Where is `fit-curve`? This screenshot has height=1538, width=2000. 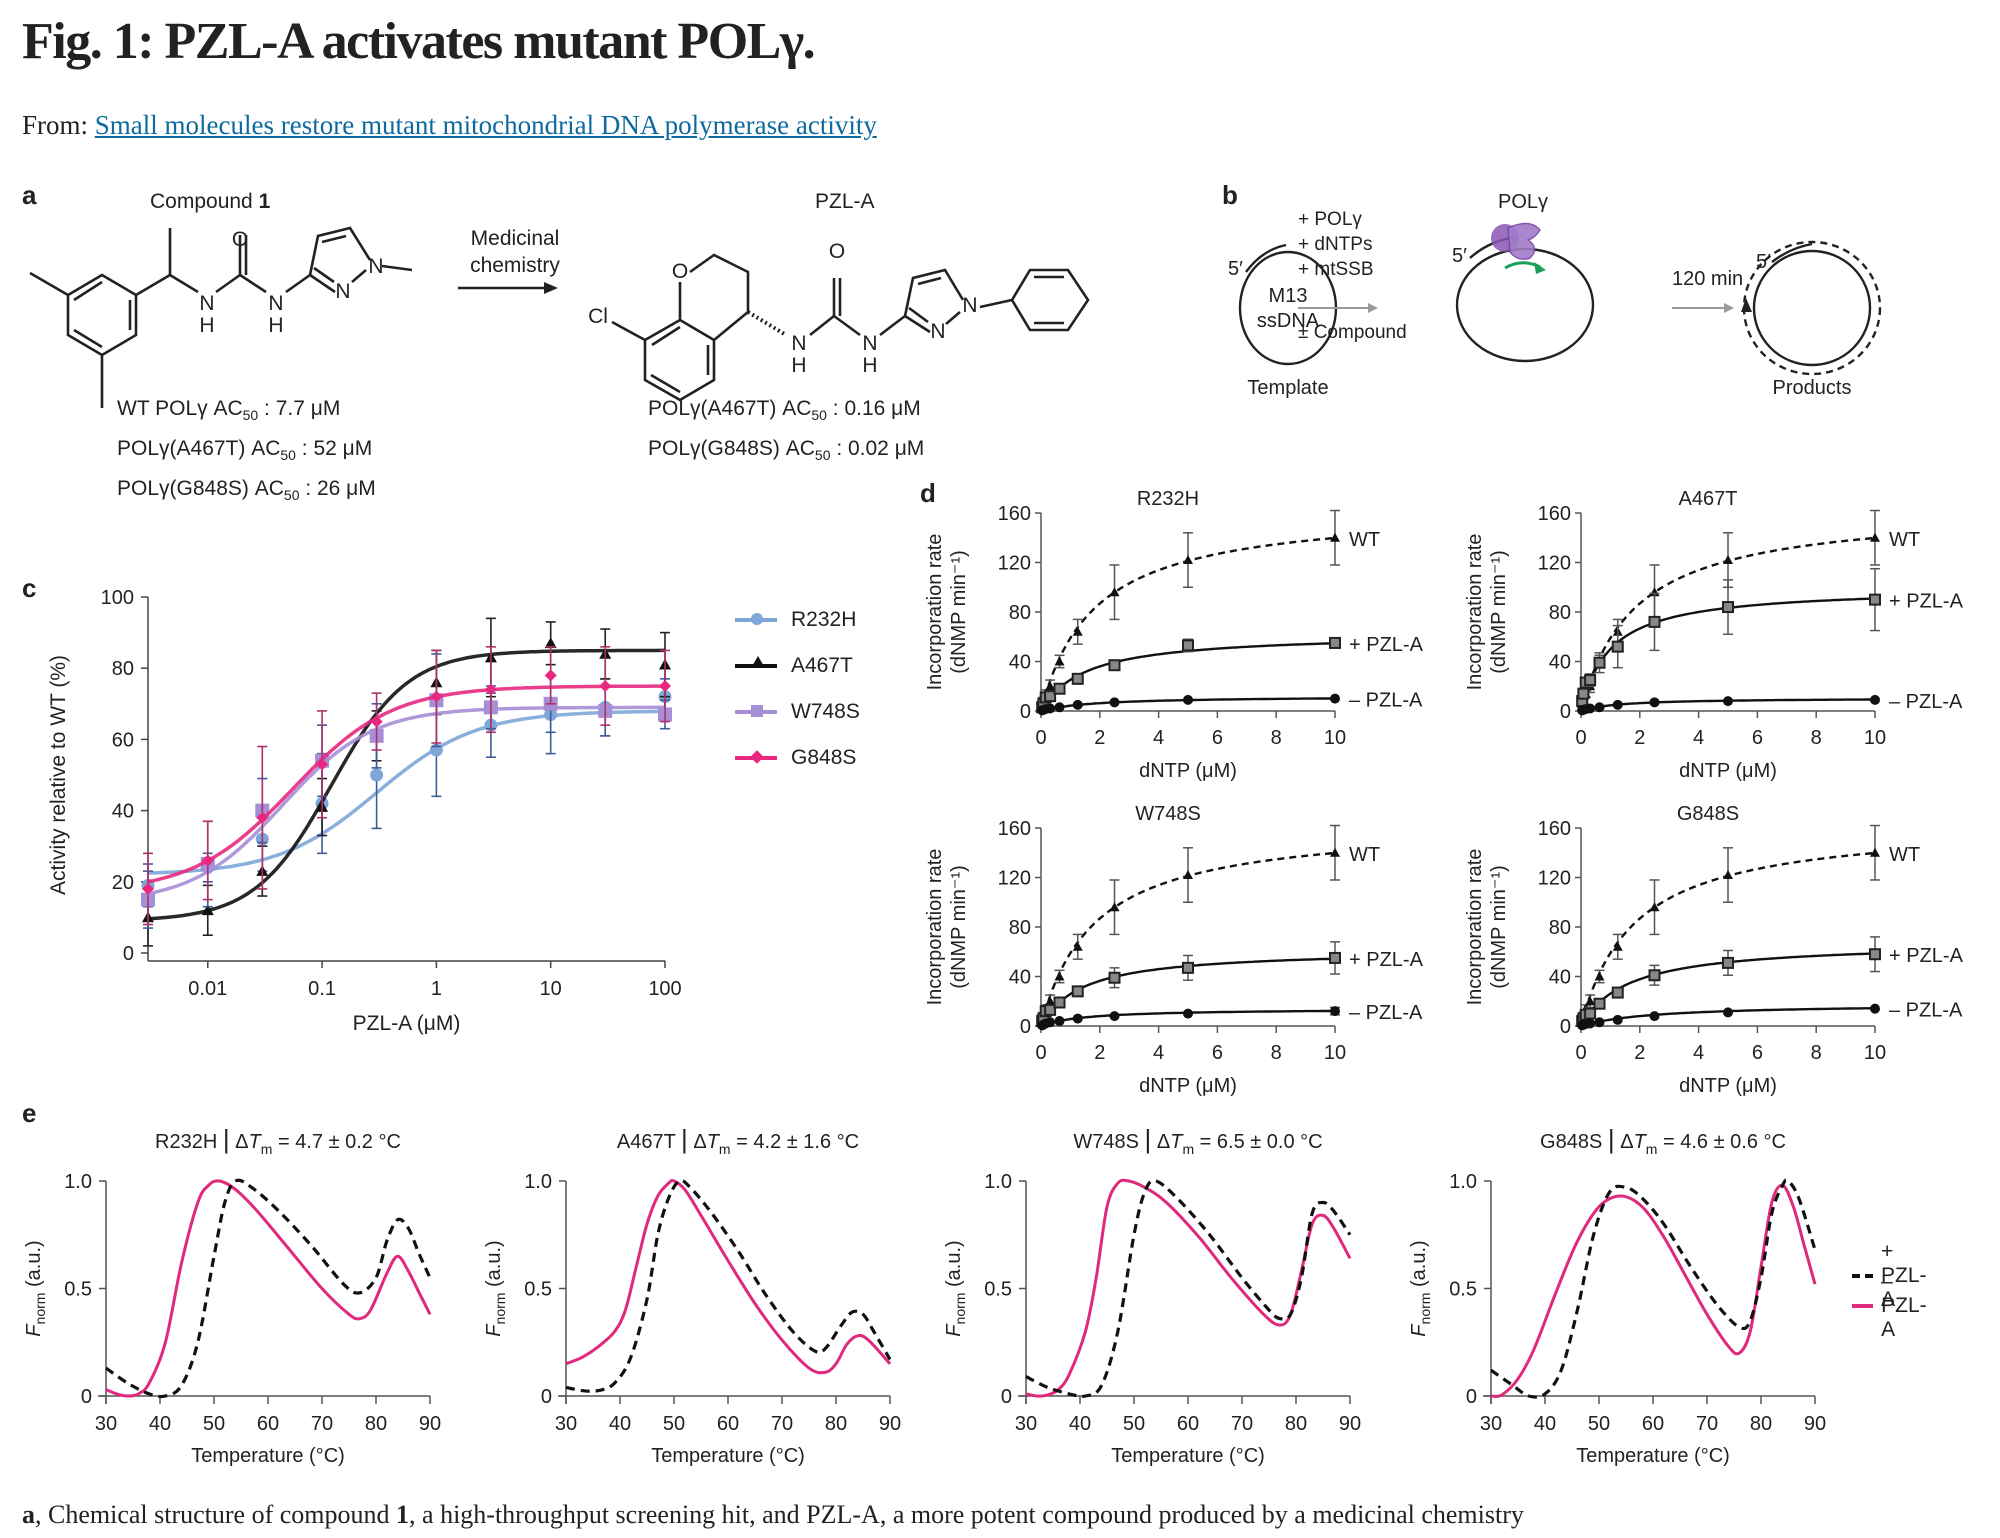
fit-curve is located at coordinates (406, 784).